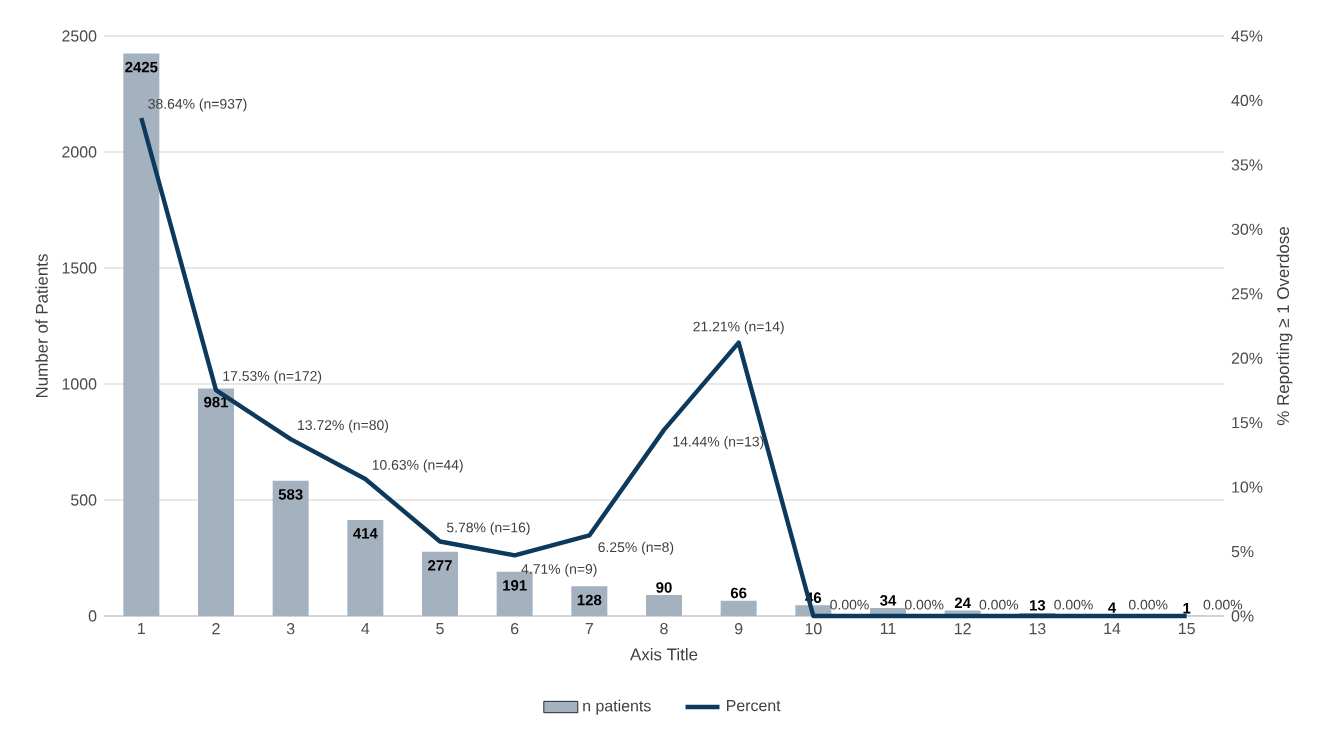  I want to click on y-axis-title: Number of Patients, so click(41, 326).